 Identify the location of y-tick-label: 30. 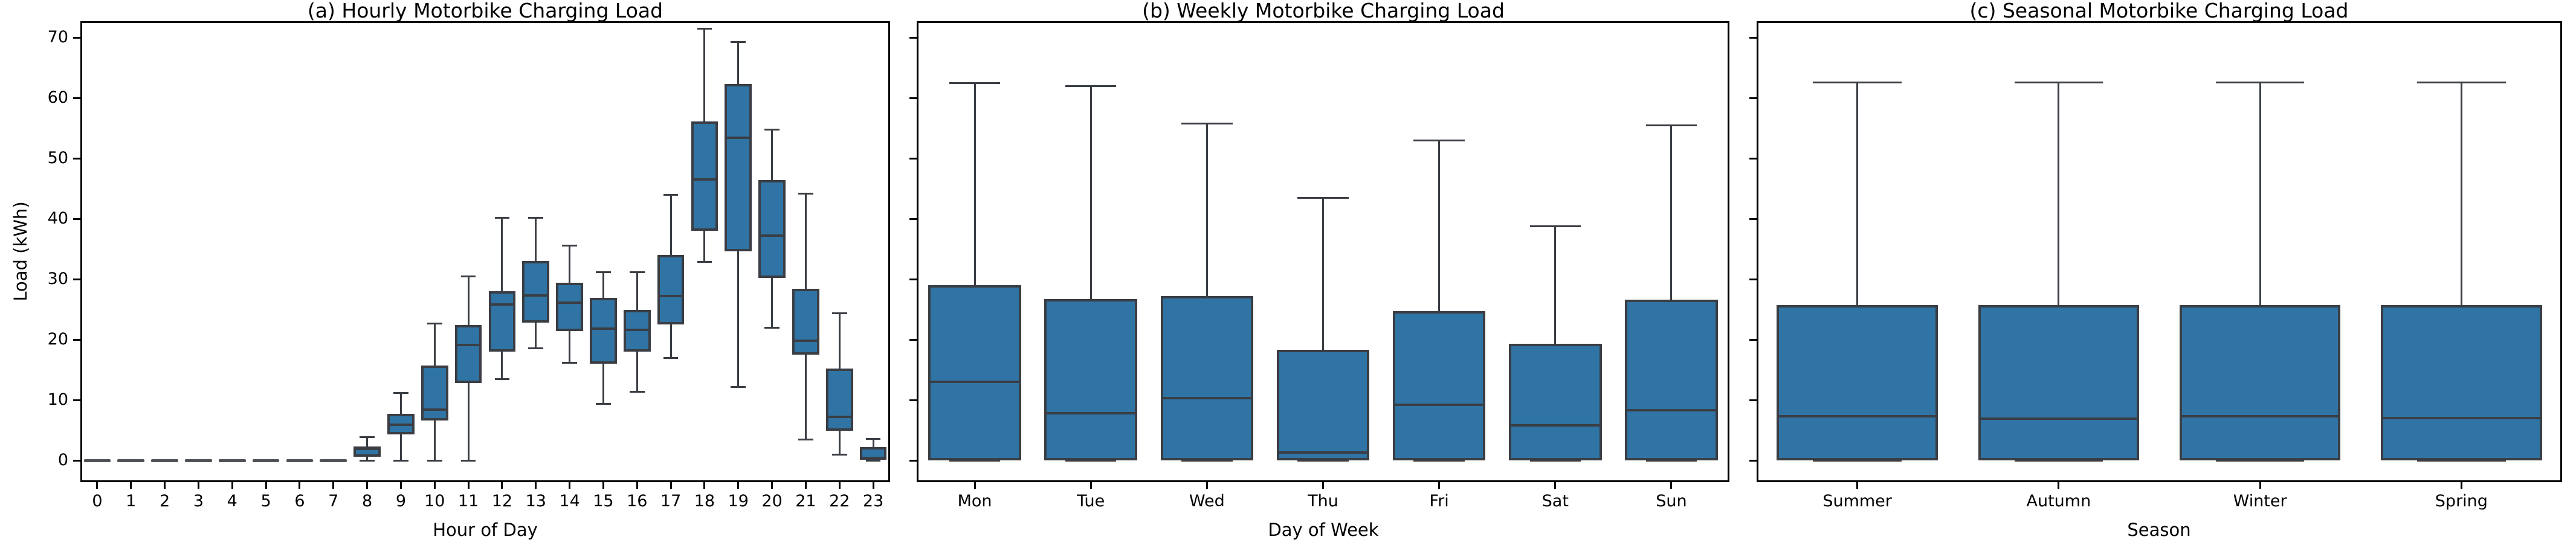
(58, 278).